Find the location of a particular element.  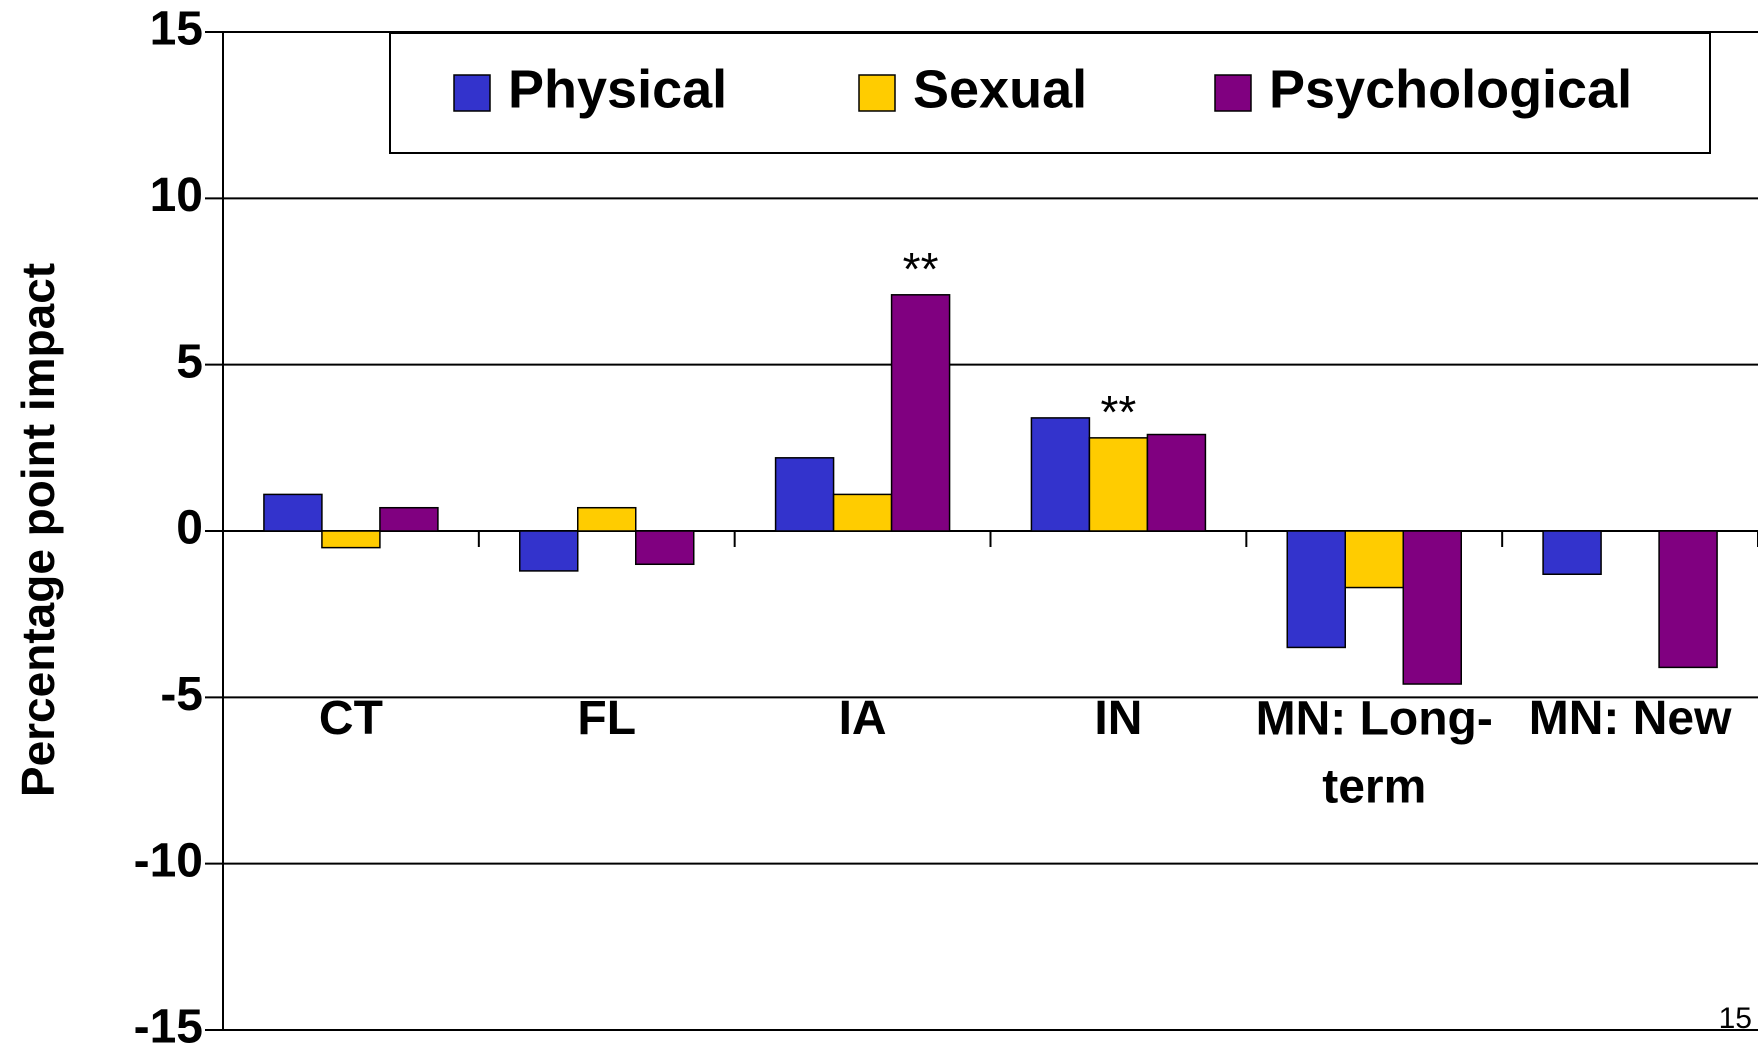

x-tick-label: IN is located at coordinates (1118, 718).